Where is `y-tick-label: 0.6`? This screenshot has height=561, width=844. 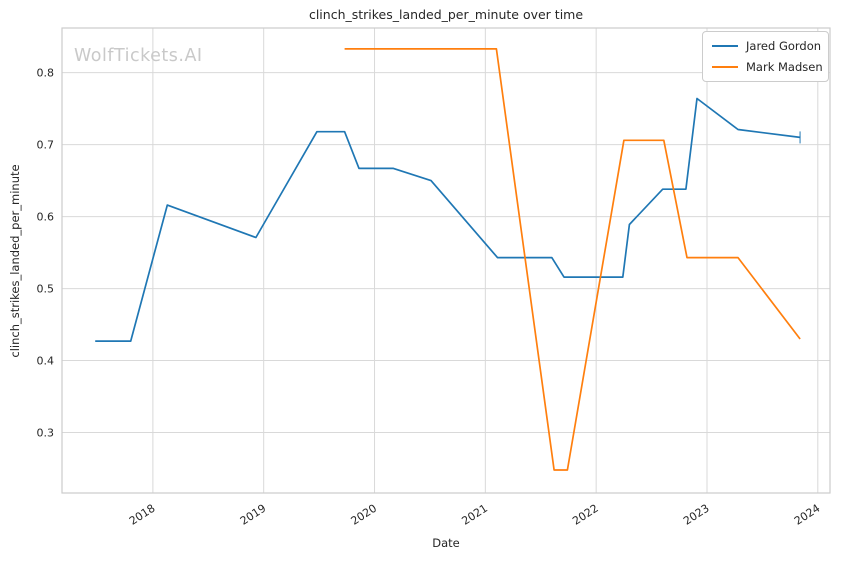 y-tick-label: 0.6 is located at coordinates (46, 217).